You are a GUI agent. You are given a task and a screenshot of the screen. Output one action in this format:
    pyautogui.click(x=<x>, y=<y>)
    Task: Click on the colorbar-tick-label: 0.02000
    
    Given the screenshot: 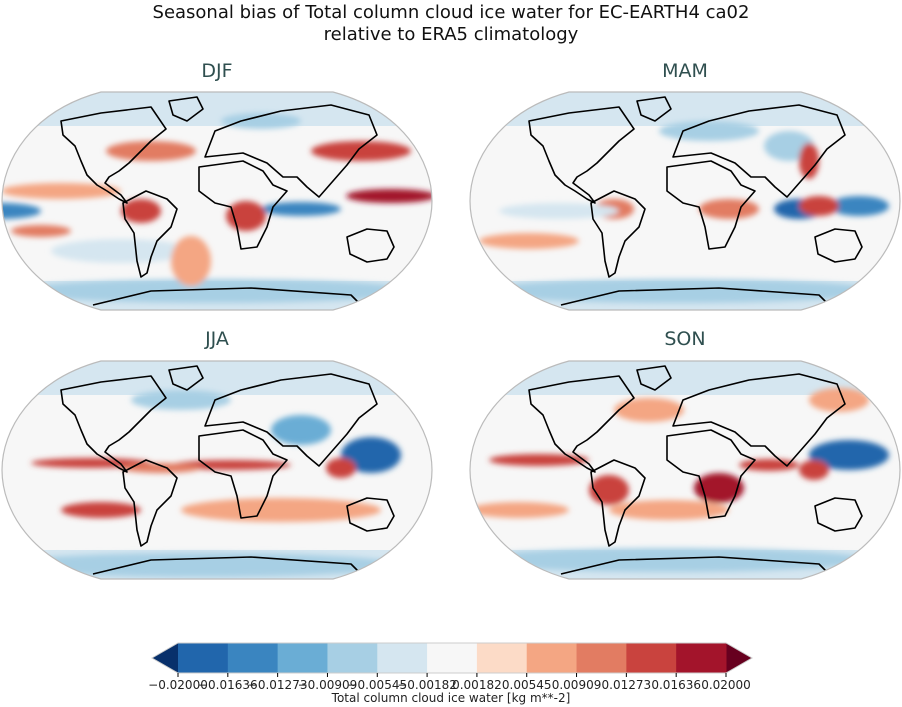 What is the action you would take?
    pyautogui.click(x=726, y=685)
    